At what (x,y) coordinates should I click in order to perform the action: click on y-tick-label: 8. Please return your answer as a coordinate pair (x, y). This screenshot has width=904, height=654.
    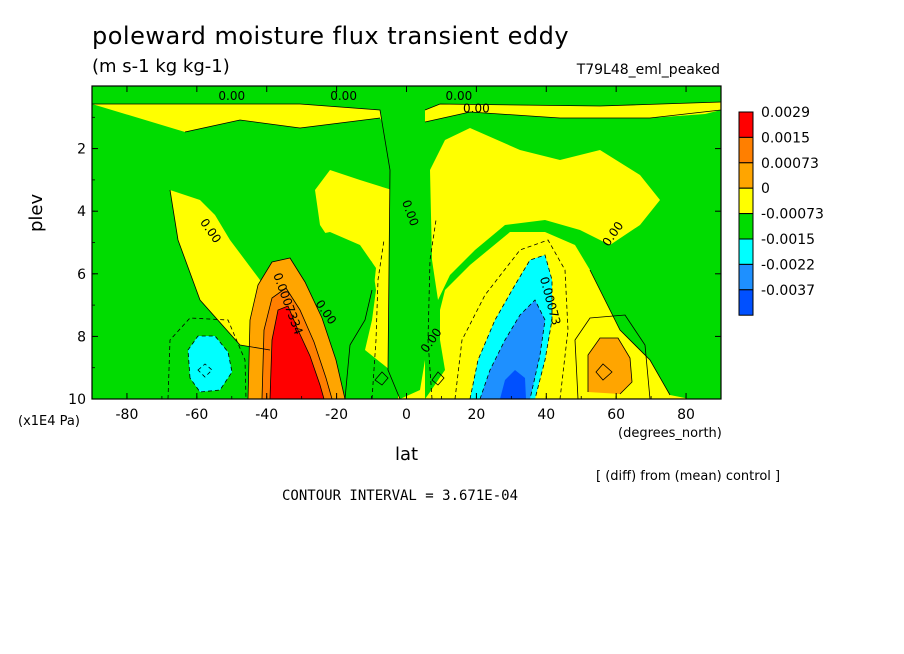
    Looking at the image, I should click on (81, 337).